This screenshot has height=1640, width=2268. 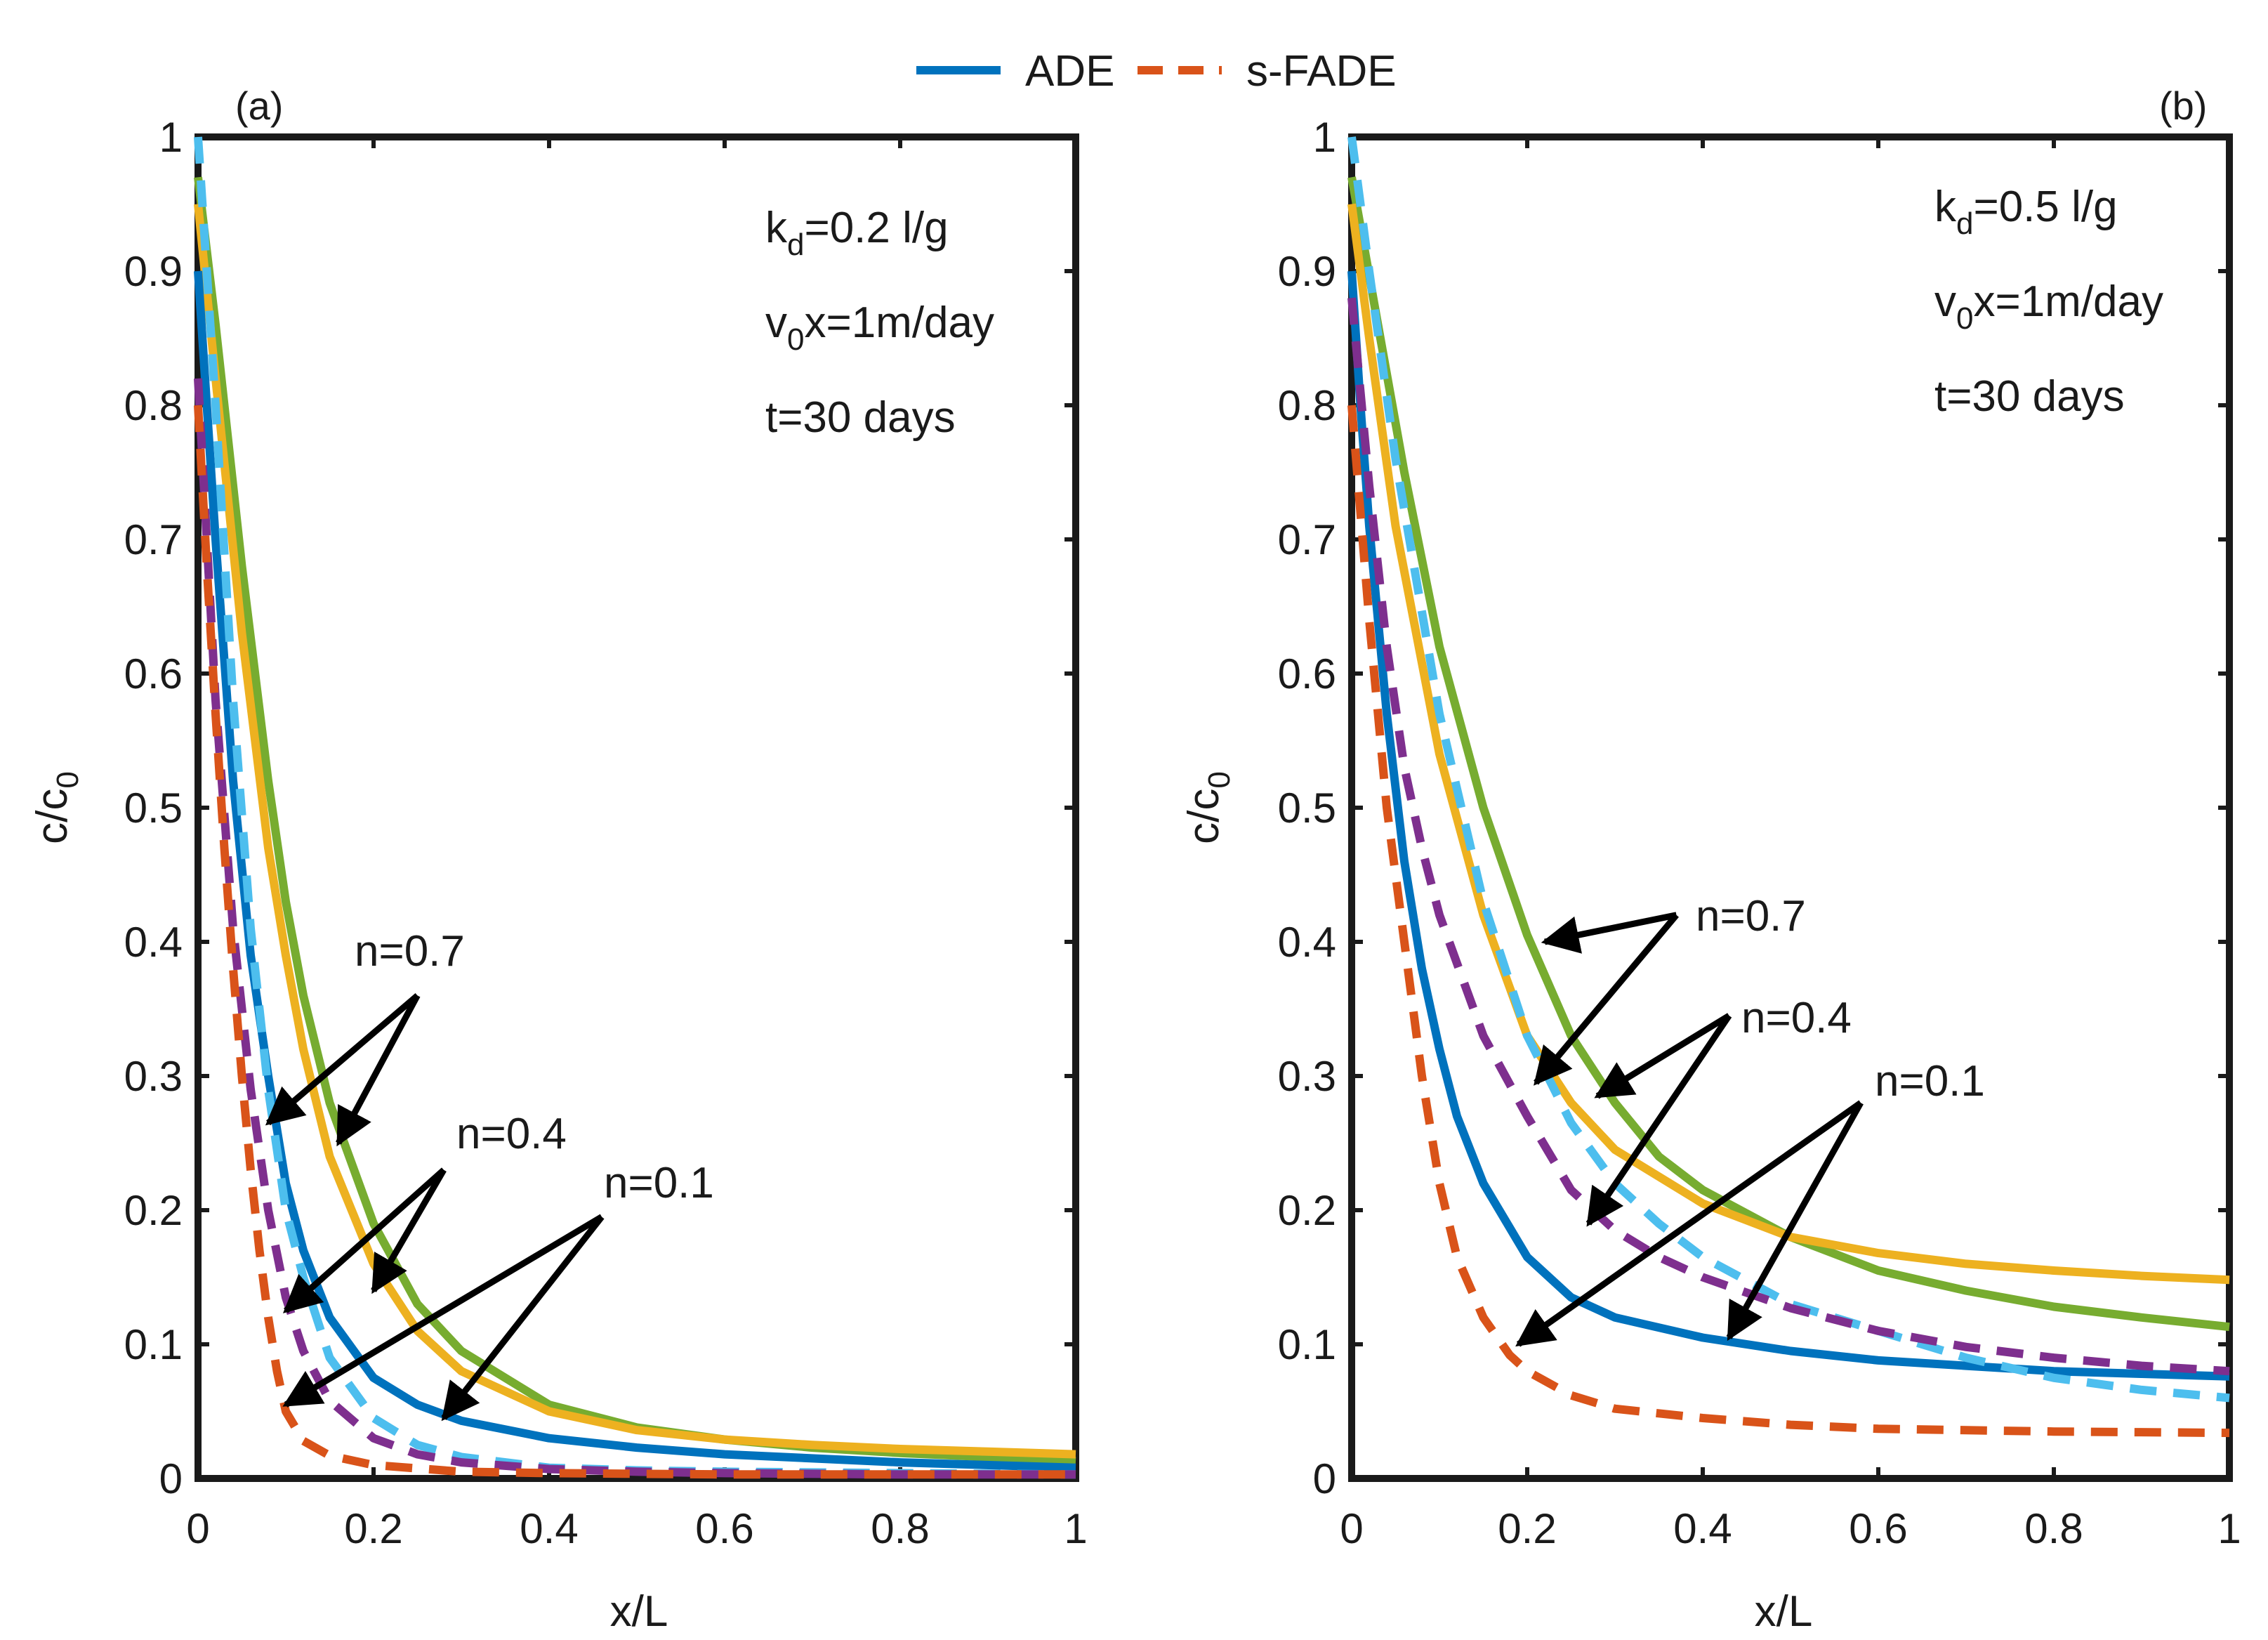 What do you see at coordinates (153, 942) in the screenshot?
I see `panel-a-ytick-label: 0.4` at bounding box center [153, 942].